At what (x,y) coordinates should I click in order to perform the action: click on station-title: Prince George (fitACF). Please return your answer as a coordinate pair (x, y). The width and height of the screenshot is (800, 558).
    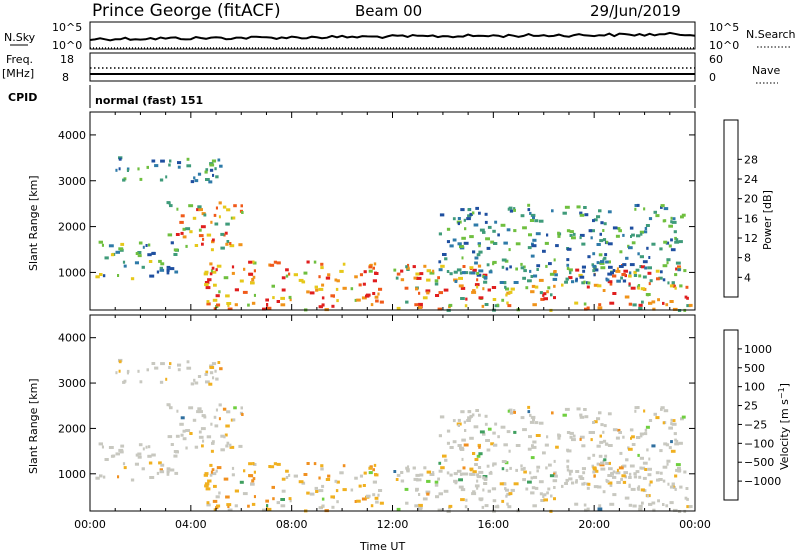
    Looking at the image, I should click on (186, 11).